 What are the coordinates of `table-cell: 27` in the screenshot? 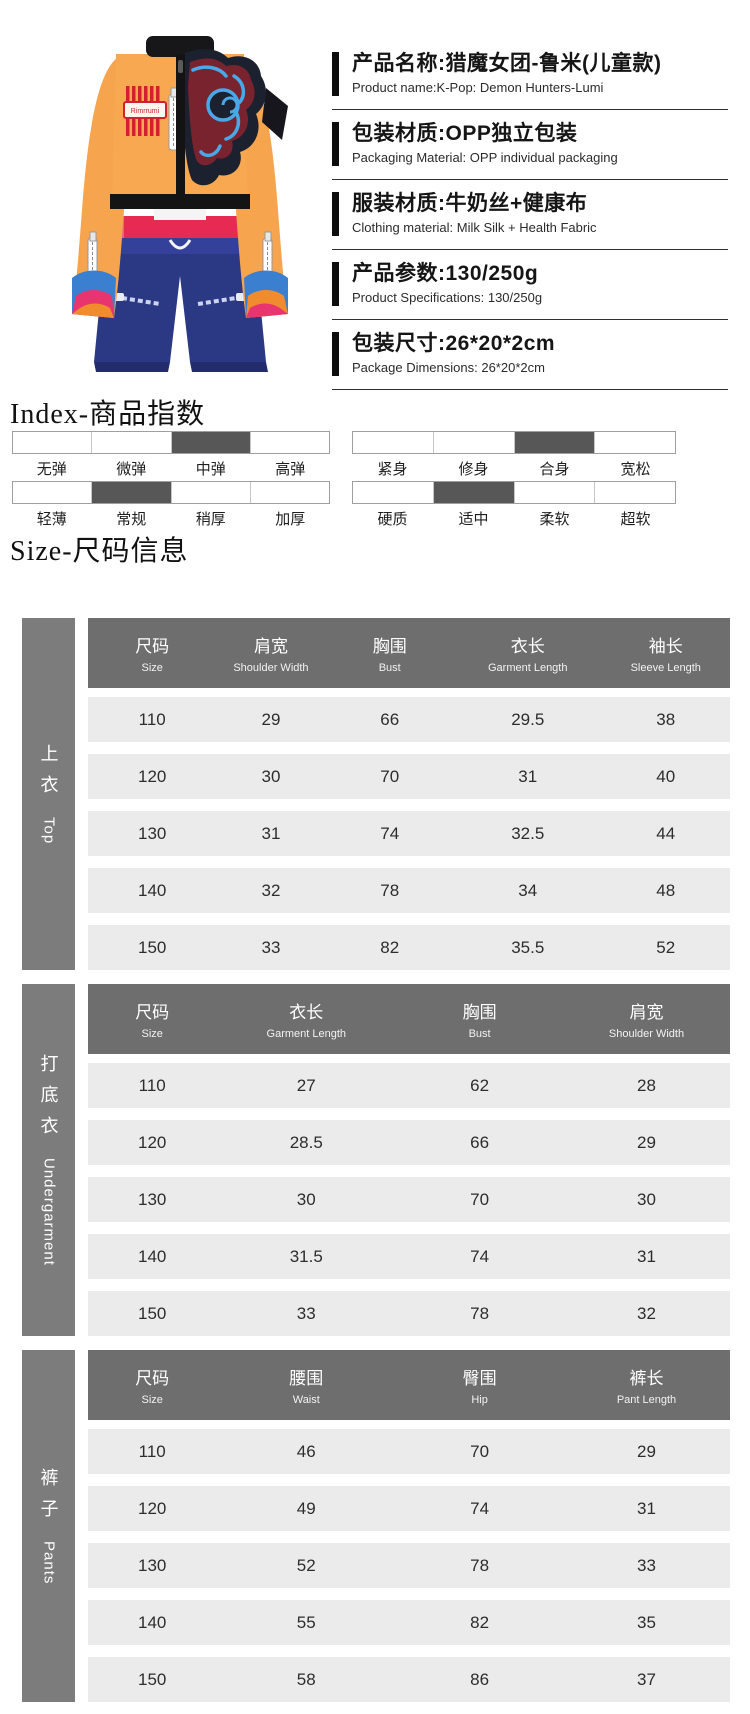 It's located at (306, 1085).